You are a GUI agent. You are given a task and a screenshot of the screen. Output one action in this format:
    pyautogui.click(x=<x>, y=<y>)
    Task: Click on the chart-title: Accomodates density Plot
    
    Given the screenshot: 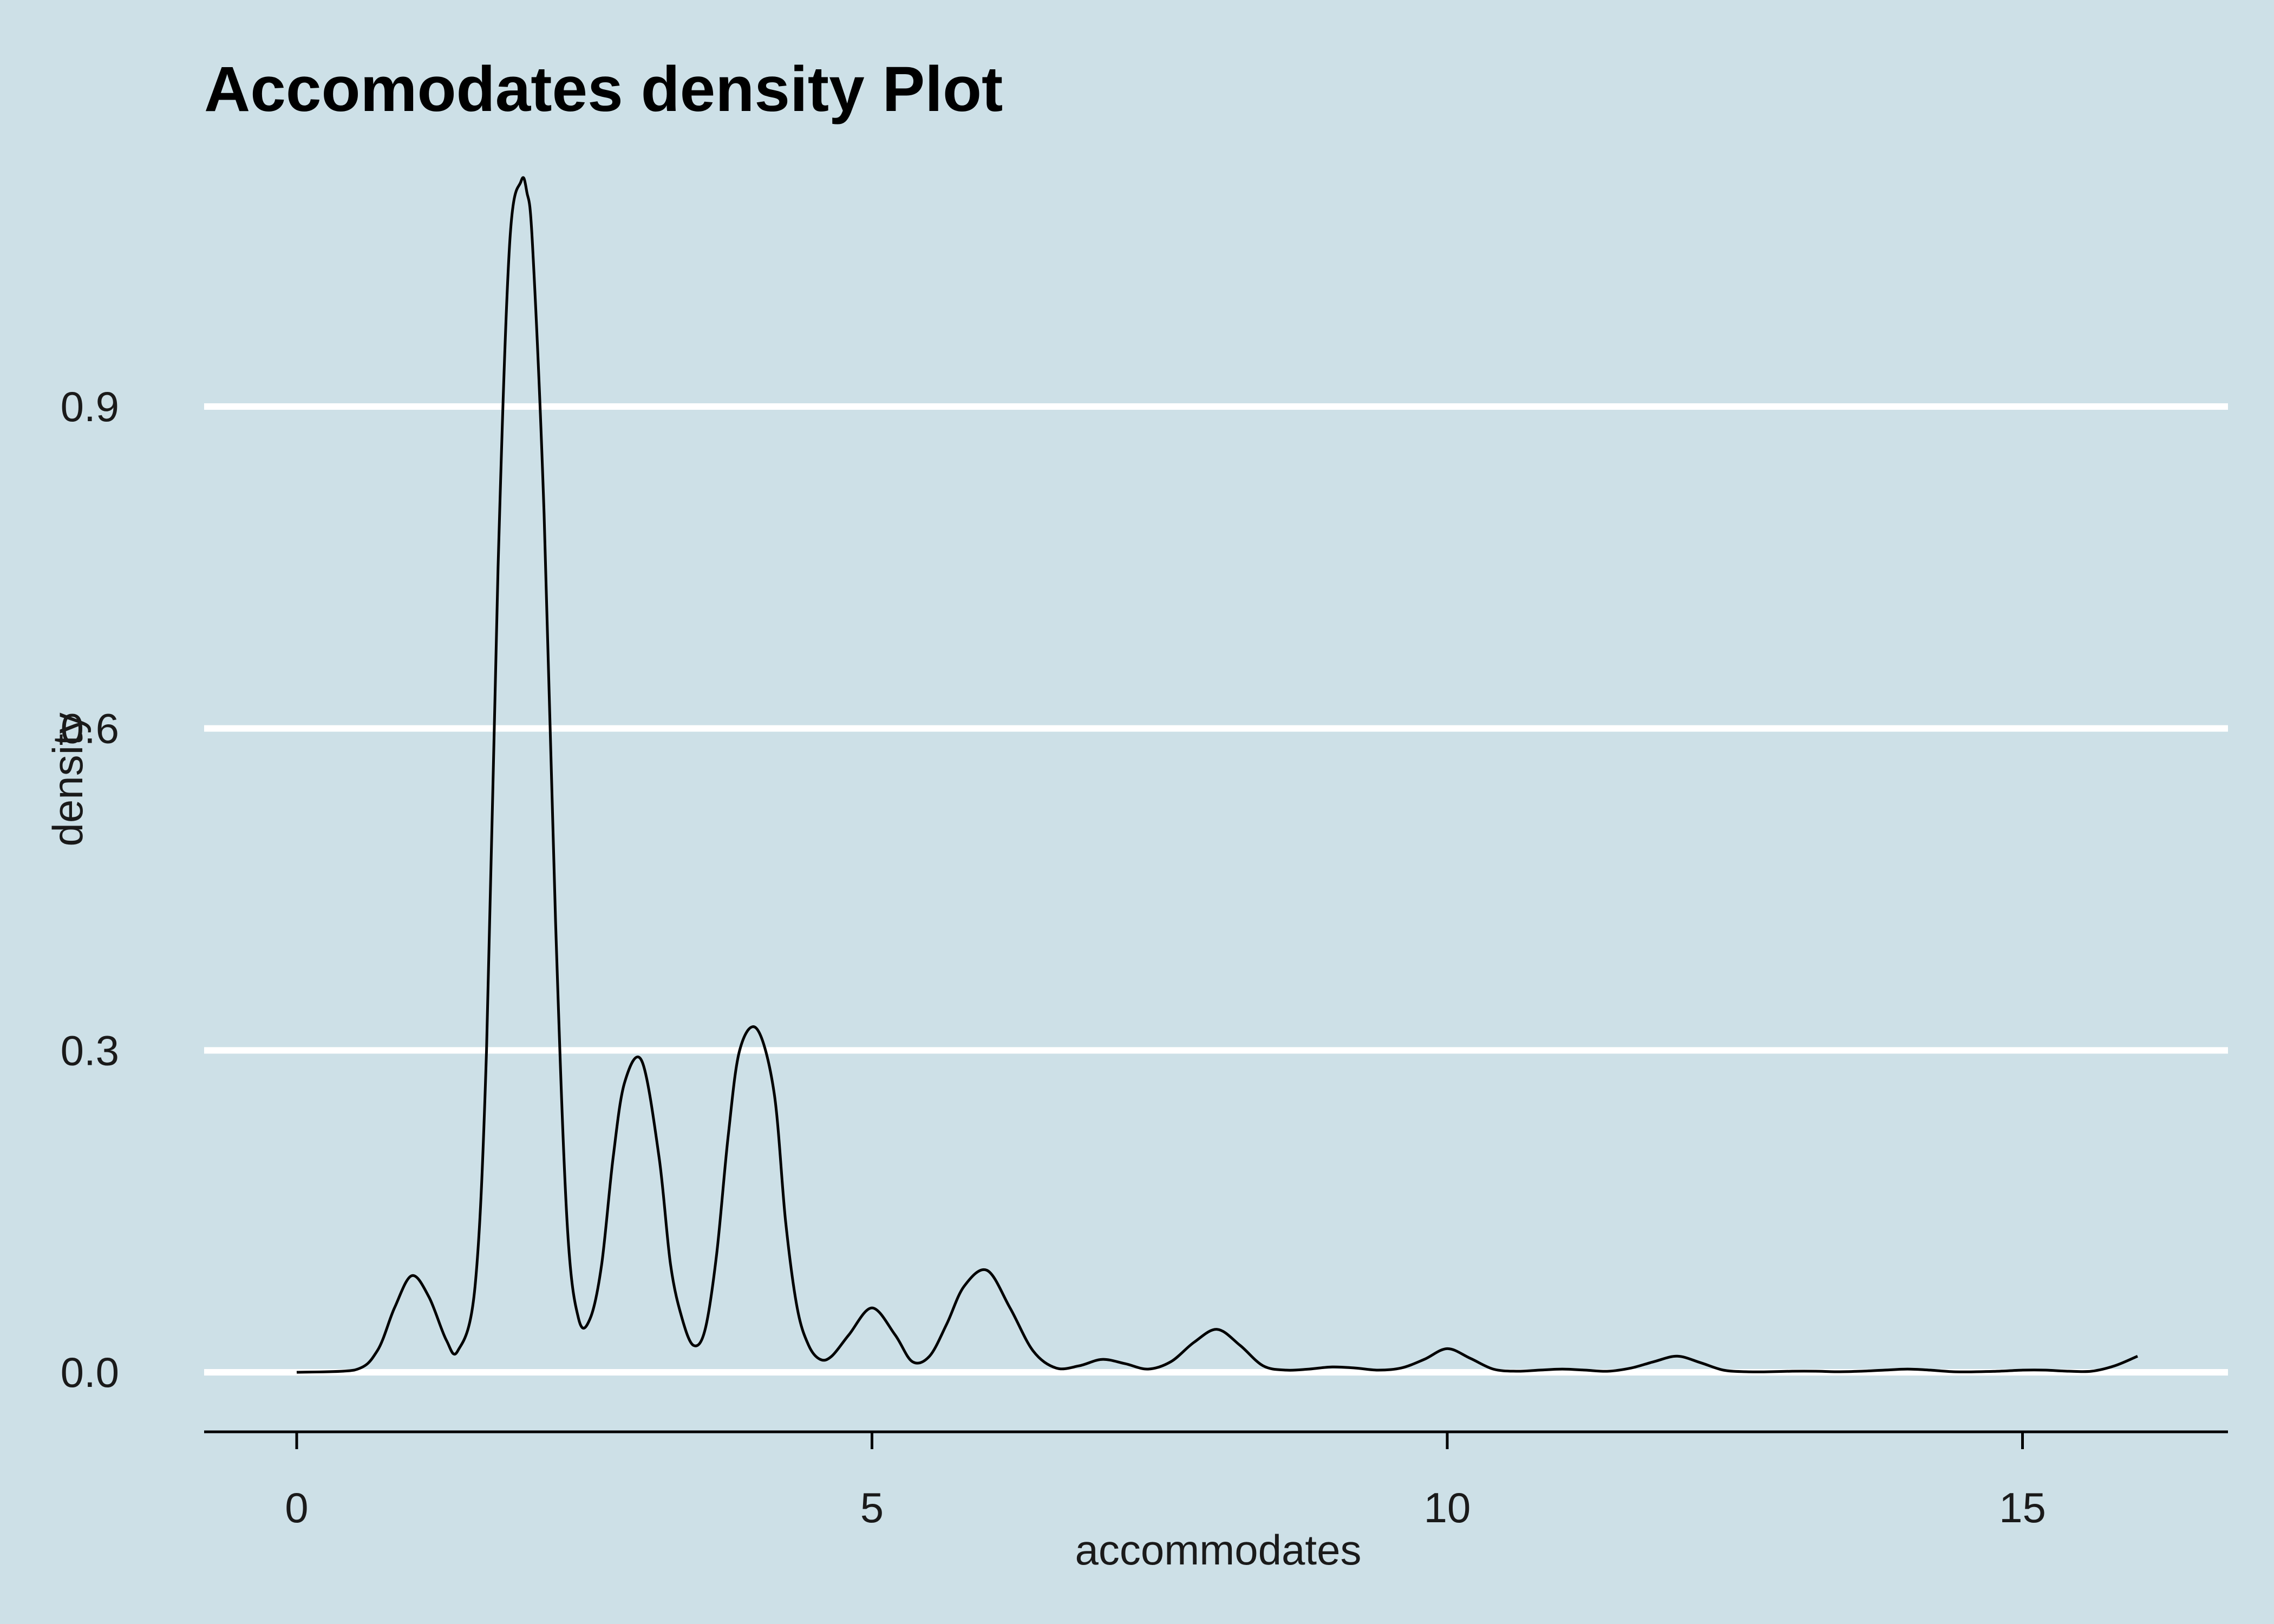 What is the action you would take?
    pyautogui.click(x=604, y=89)
    